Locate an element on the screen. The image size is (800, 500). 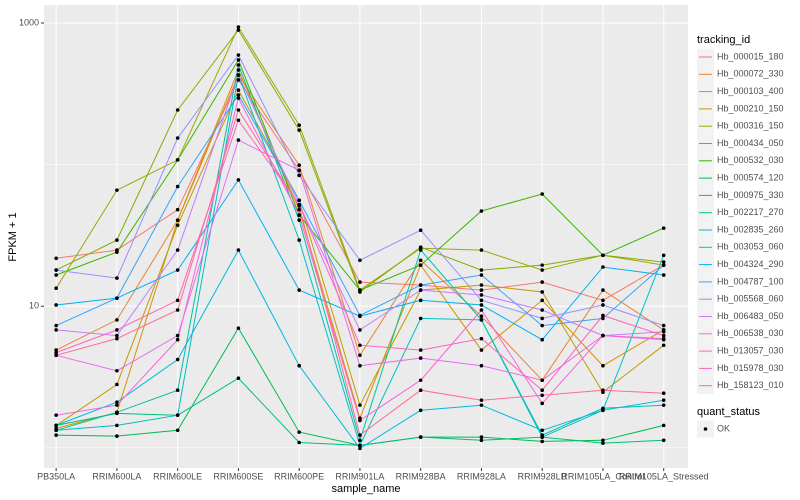
x-tick-label: RRIM600PE is located at coordinates (299, 476).